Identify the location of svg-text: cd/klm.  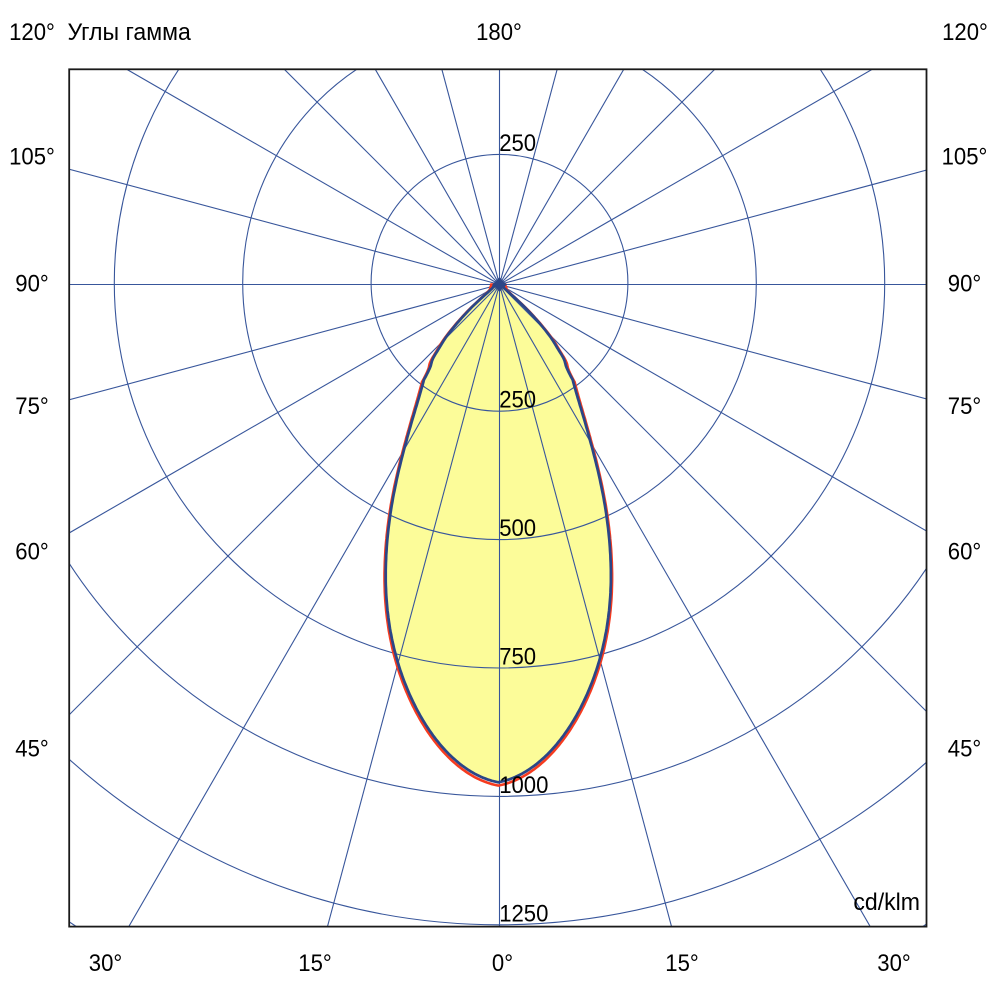
(886, 902).